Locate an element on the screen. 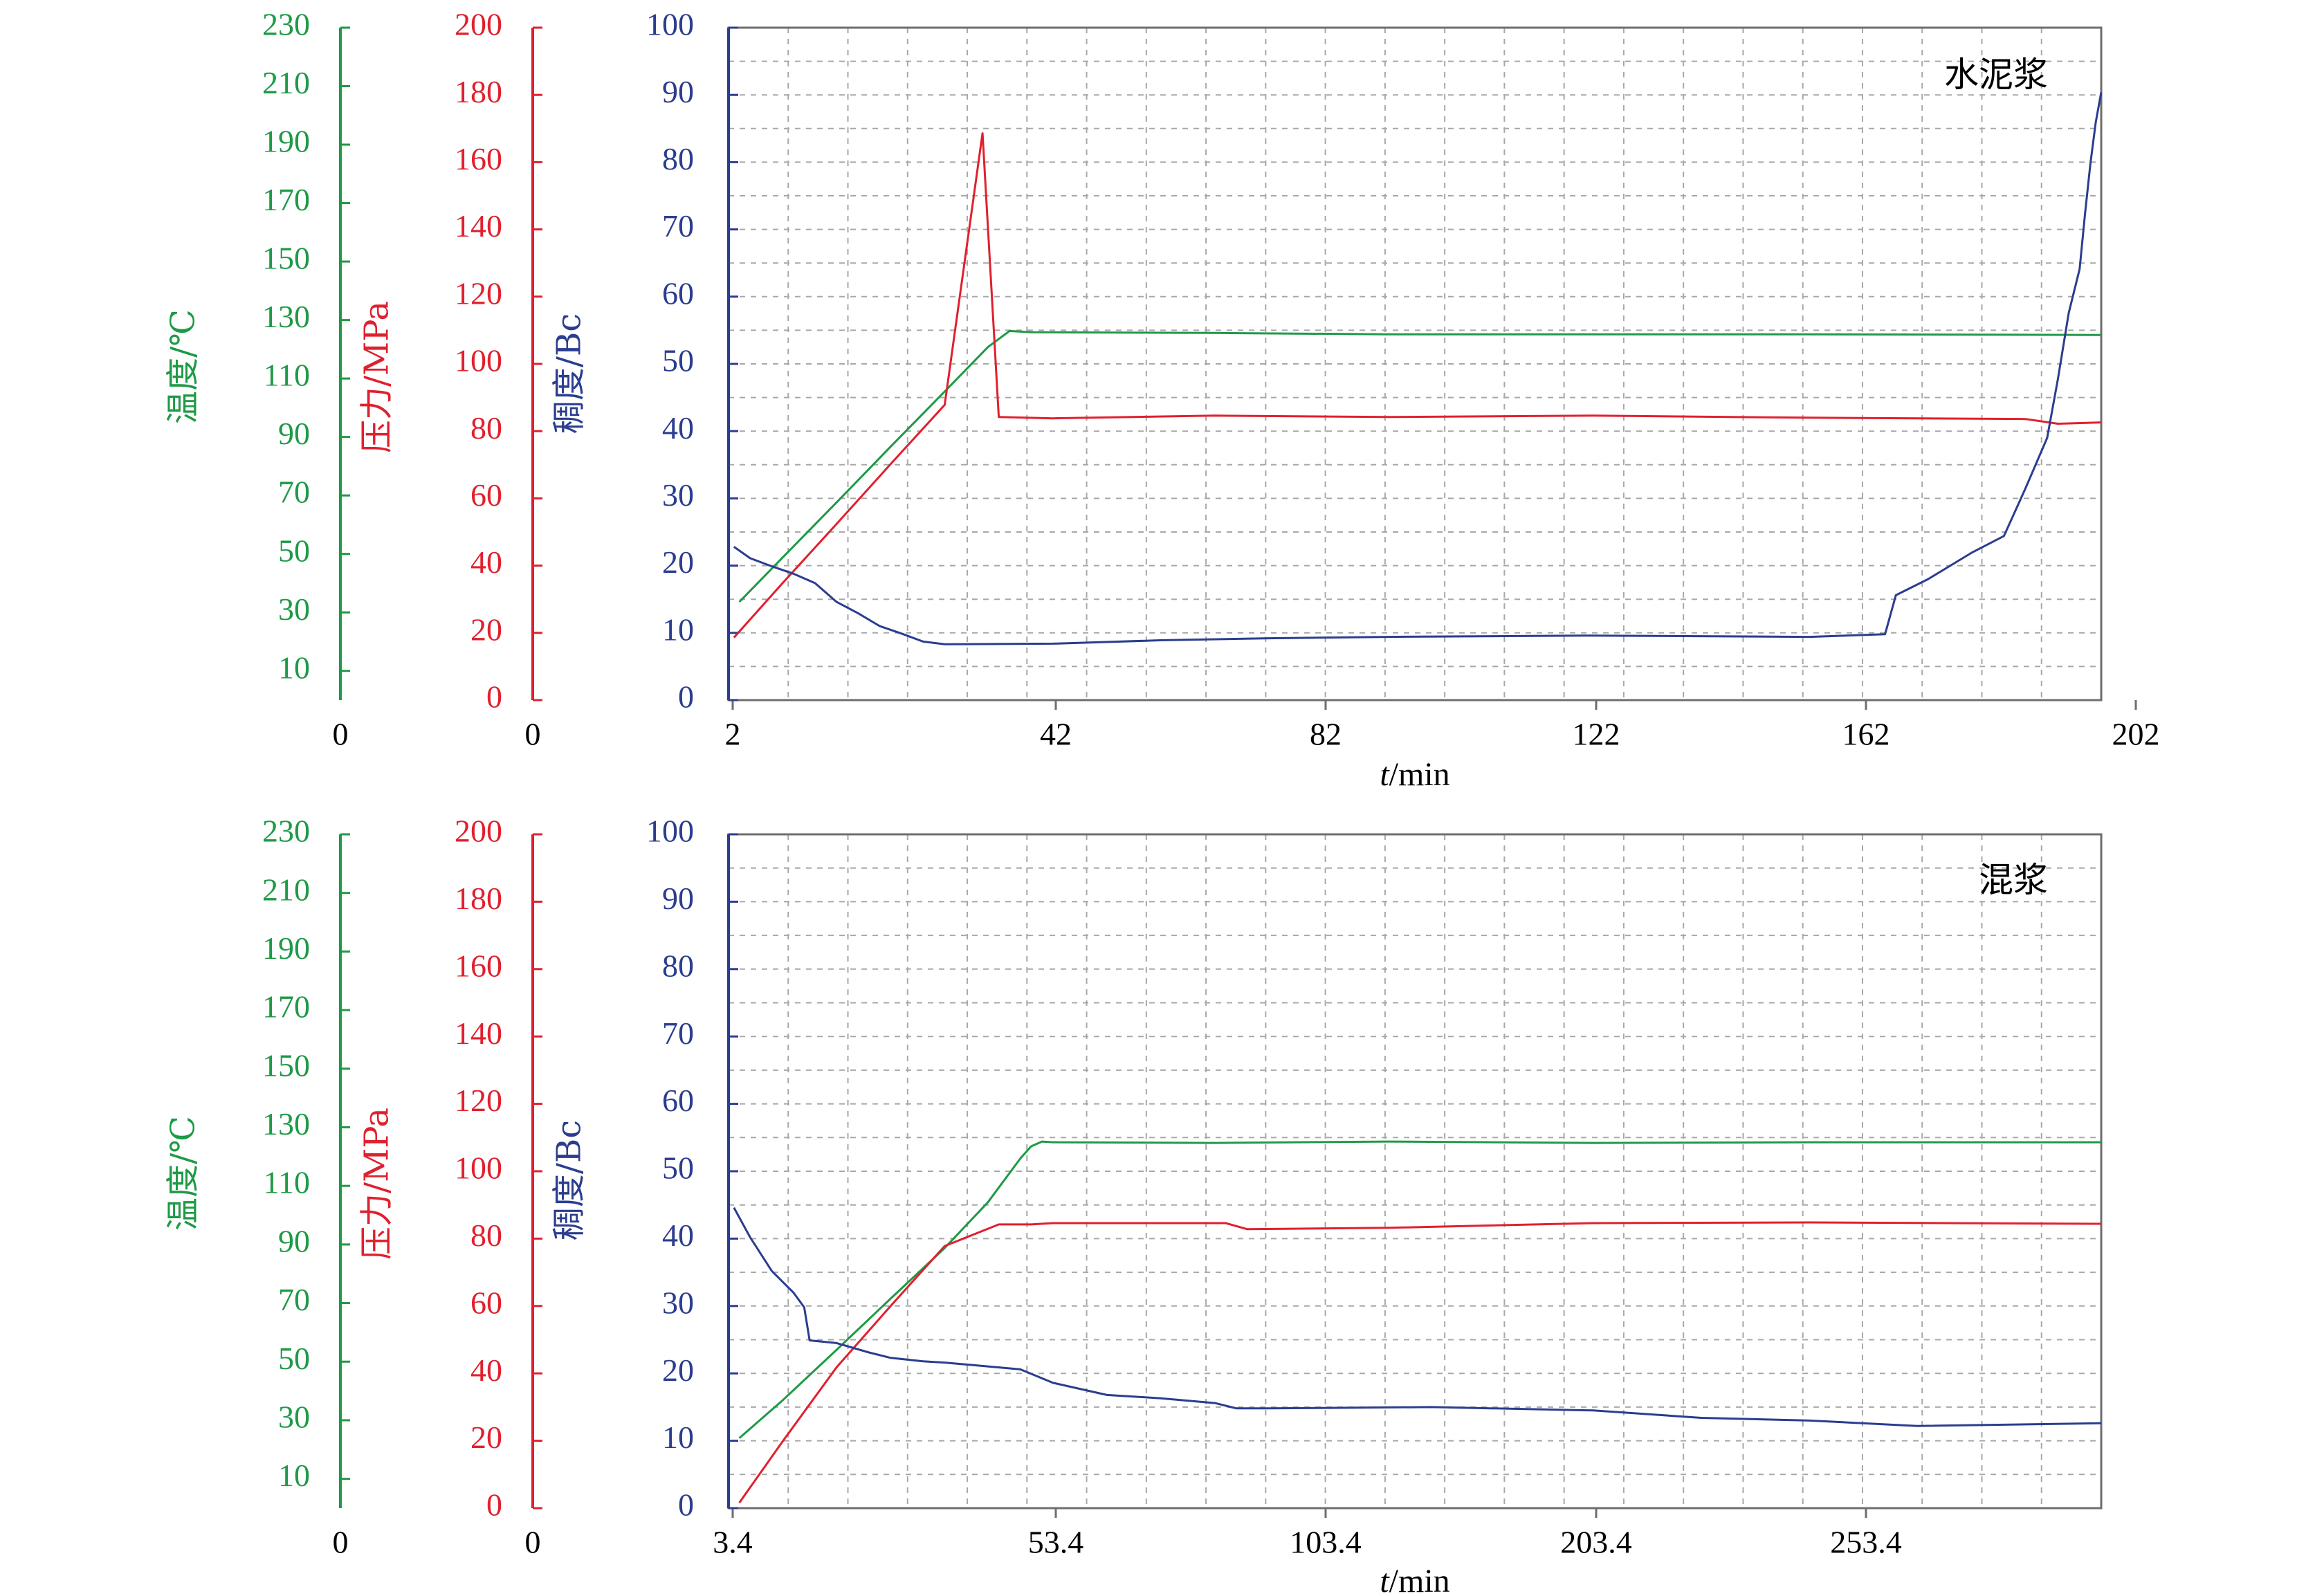  x-tick-label: 53.4 is located at coordinates (1056, 1543).